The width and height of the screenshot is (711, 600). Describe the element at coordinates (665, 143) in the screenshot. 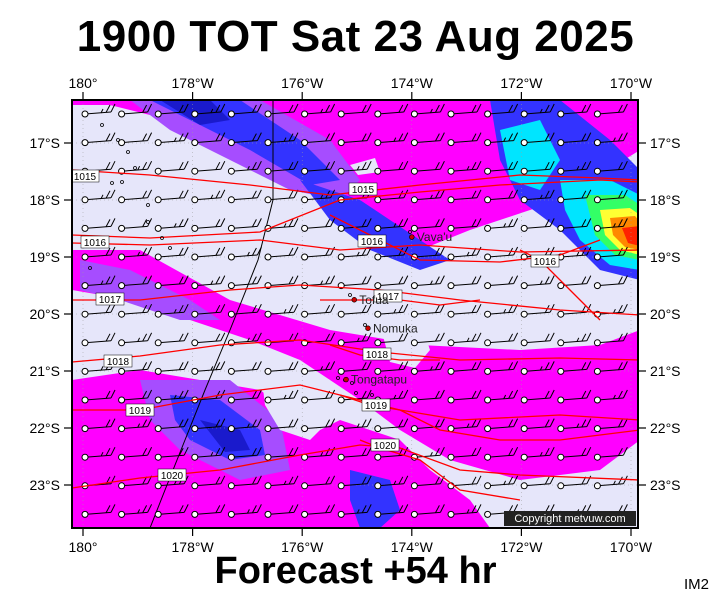

I see `lat-label-right: 17°S` at that location.